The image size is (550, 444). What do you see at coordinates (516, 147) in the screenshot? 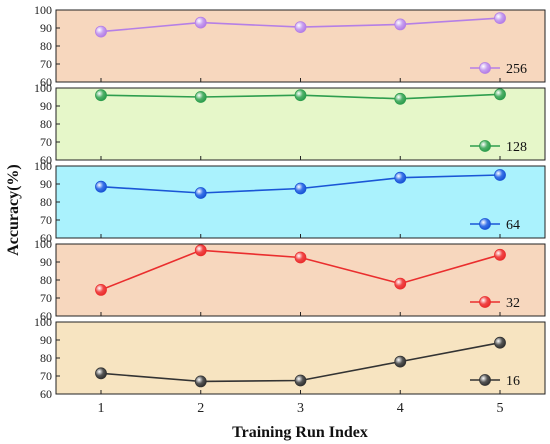
I see `legend-label: 128` at bounding box center [516, 147].